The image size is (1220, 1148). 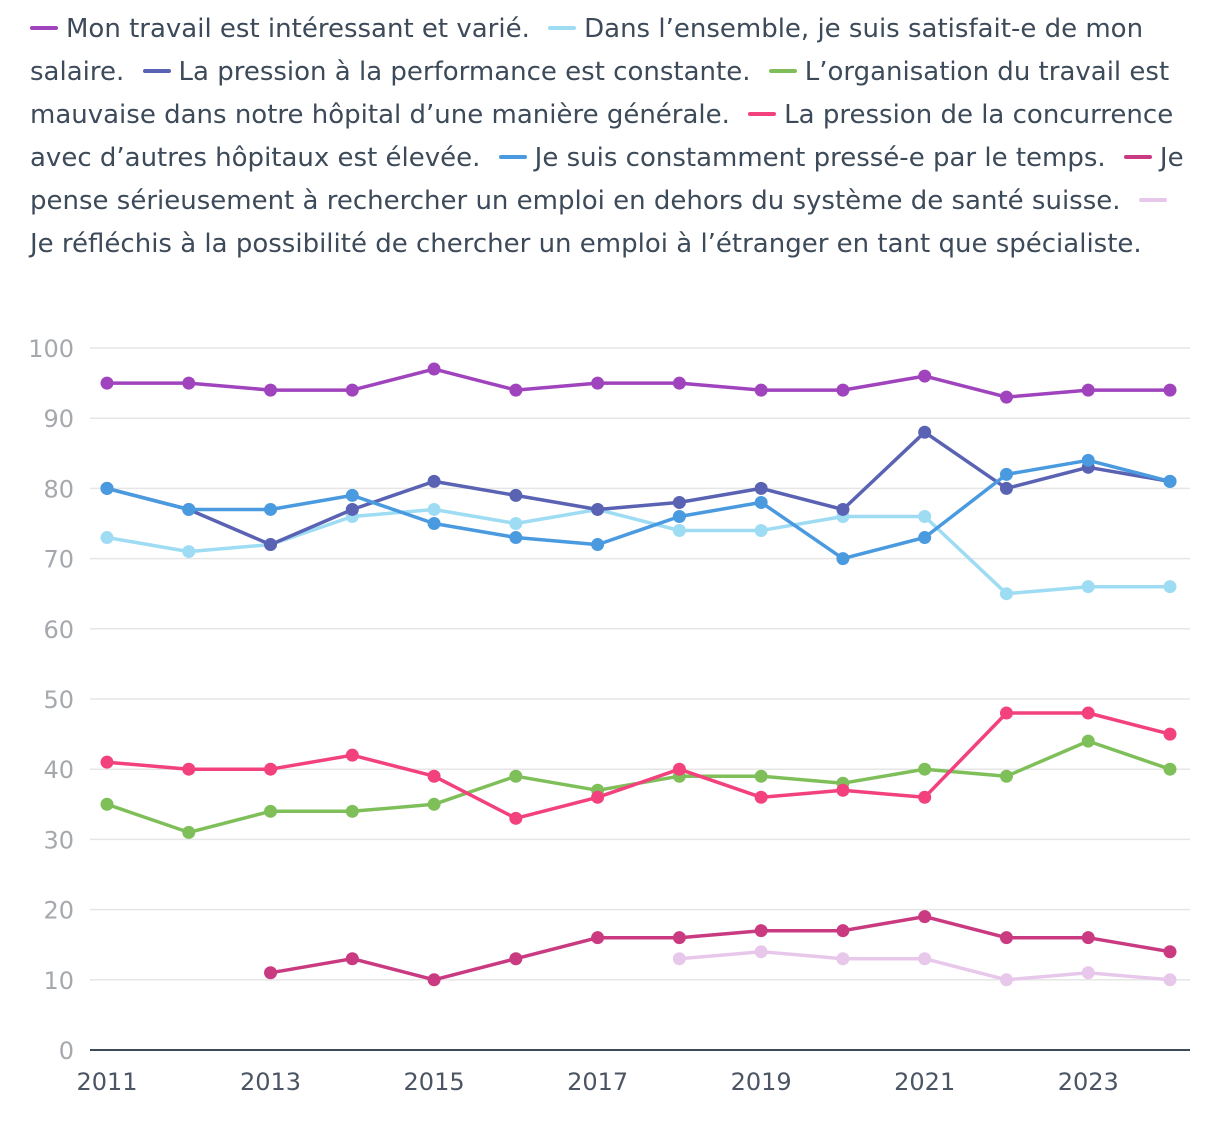 What do you see at coordinates (58, 981) in the screenshot?
I see `y-tick-label: 10` at bounding box center [58, 981].